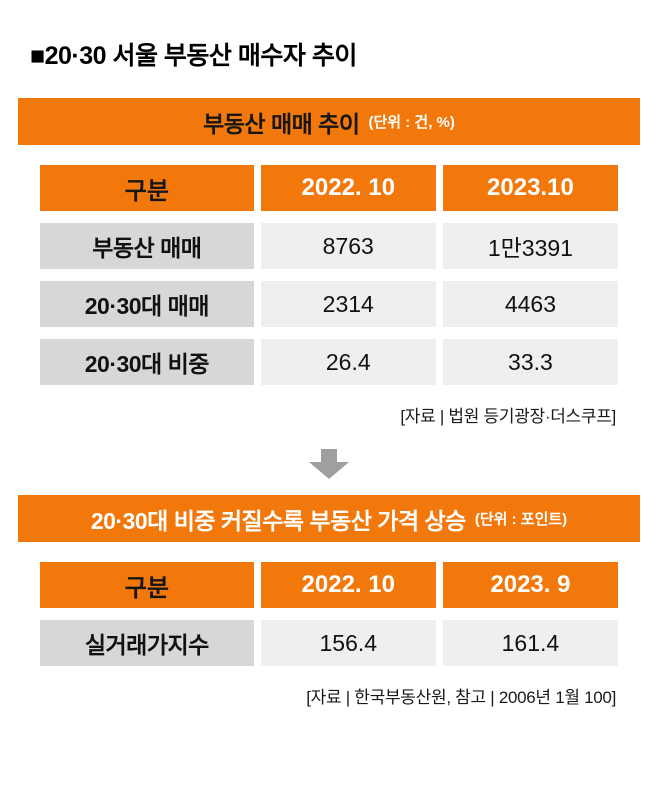 The image size is (658, 793). Describe the element at coordinates (530, 246) in the screenshot. I see `table1-cell-value: 1만3391` at that location.